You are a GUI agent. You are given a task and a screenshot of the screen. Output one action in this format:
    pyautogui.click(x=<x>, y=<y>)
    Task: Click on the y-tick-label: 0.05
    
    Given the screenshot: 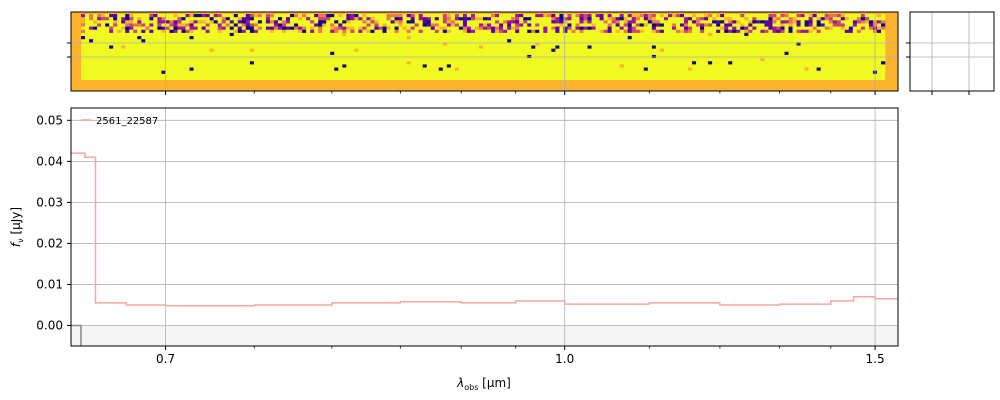 What is the action you would take?
    pyautogui.click(x=49, y=120)
    